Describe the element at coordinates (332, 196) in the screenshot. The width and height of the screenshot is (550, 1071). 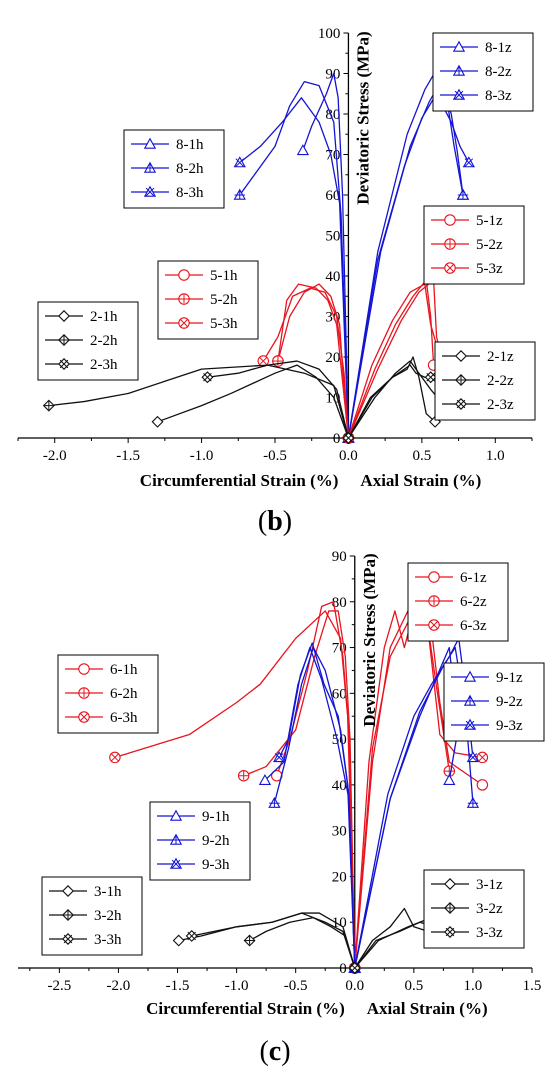
I see `panel-b-y-tick-label: 60` at that location.